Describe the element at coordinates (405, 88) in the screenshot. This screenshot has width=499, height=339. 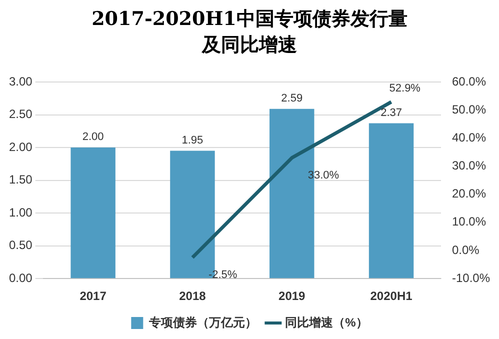
I see `data-label: 52.9%` at that location.